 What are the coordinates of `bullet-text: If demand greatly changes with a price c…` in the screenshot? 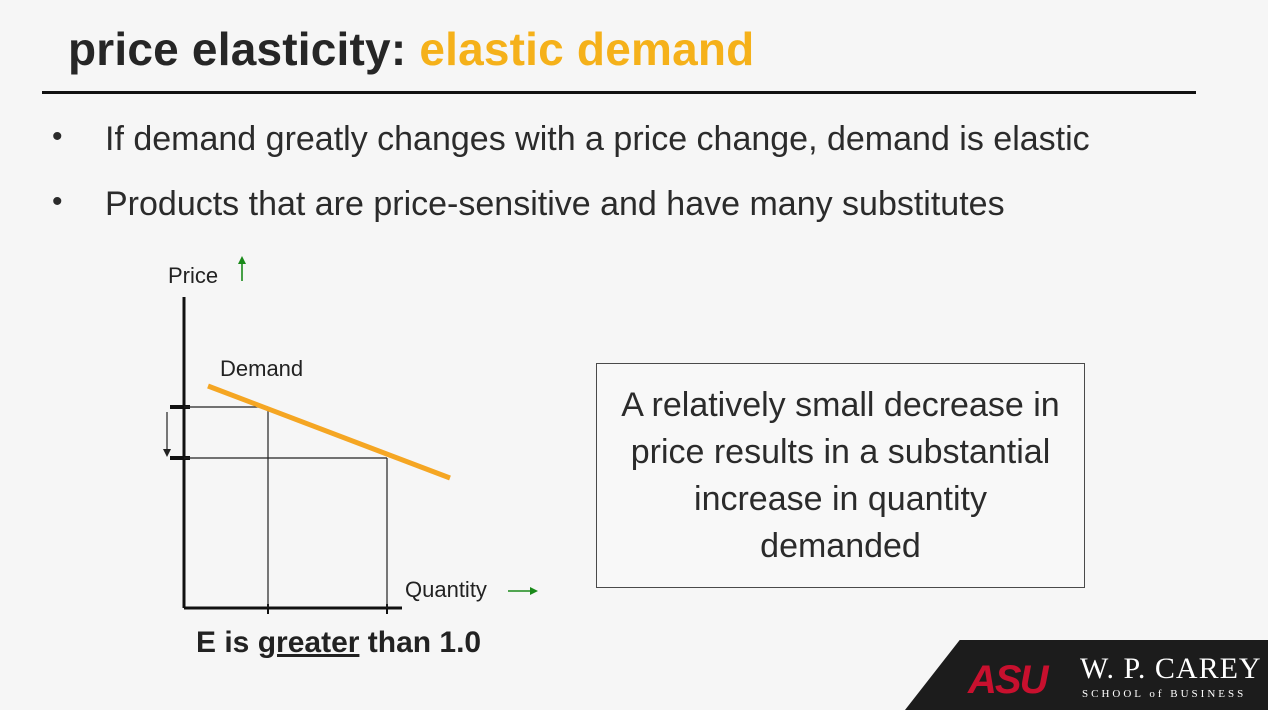 It's located at (597, 139).